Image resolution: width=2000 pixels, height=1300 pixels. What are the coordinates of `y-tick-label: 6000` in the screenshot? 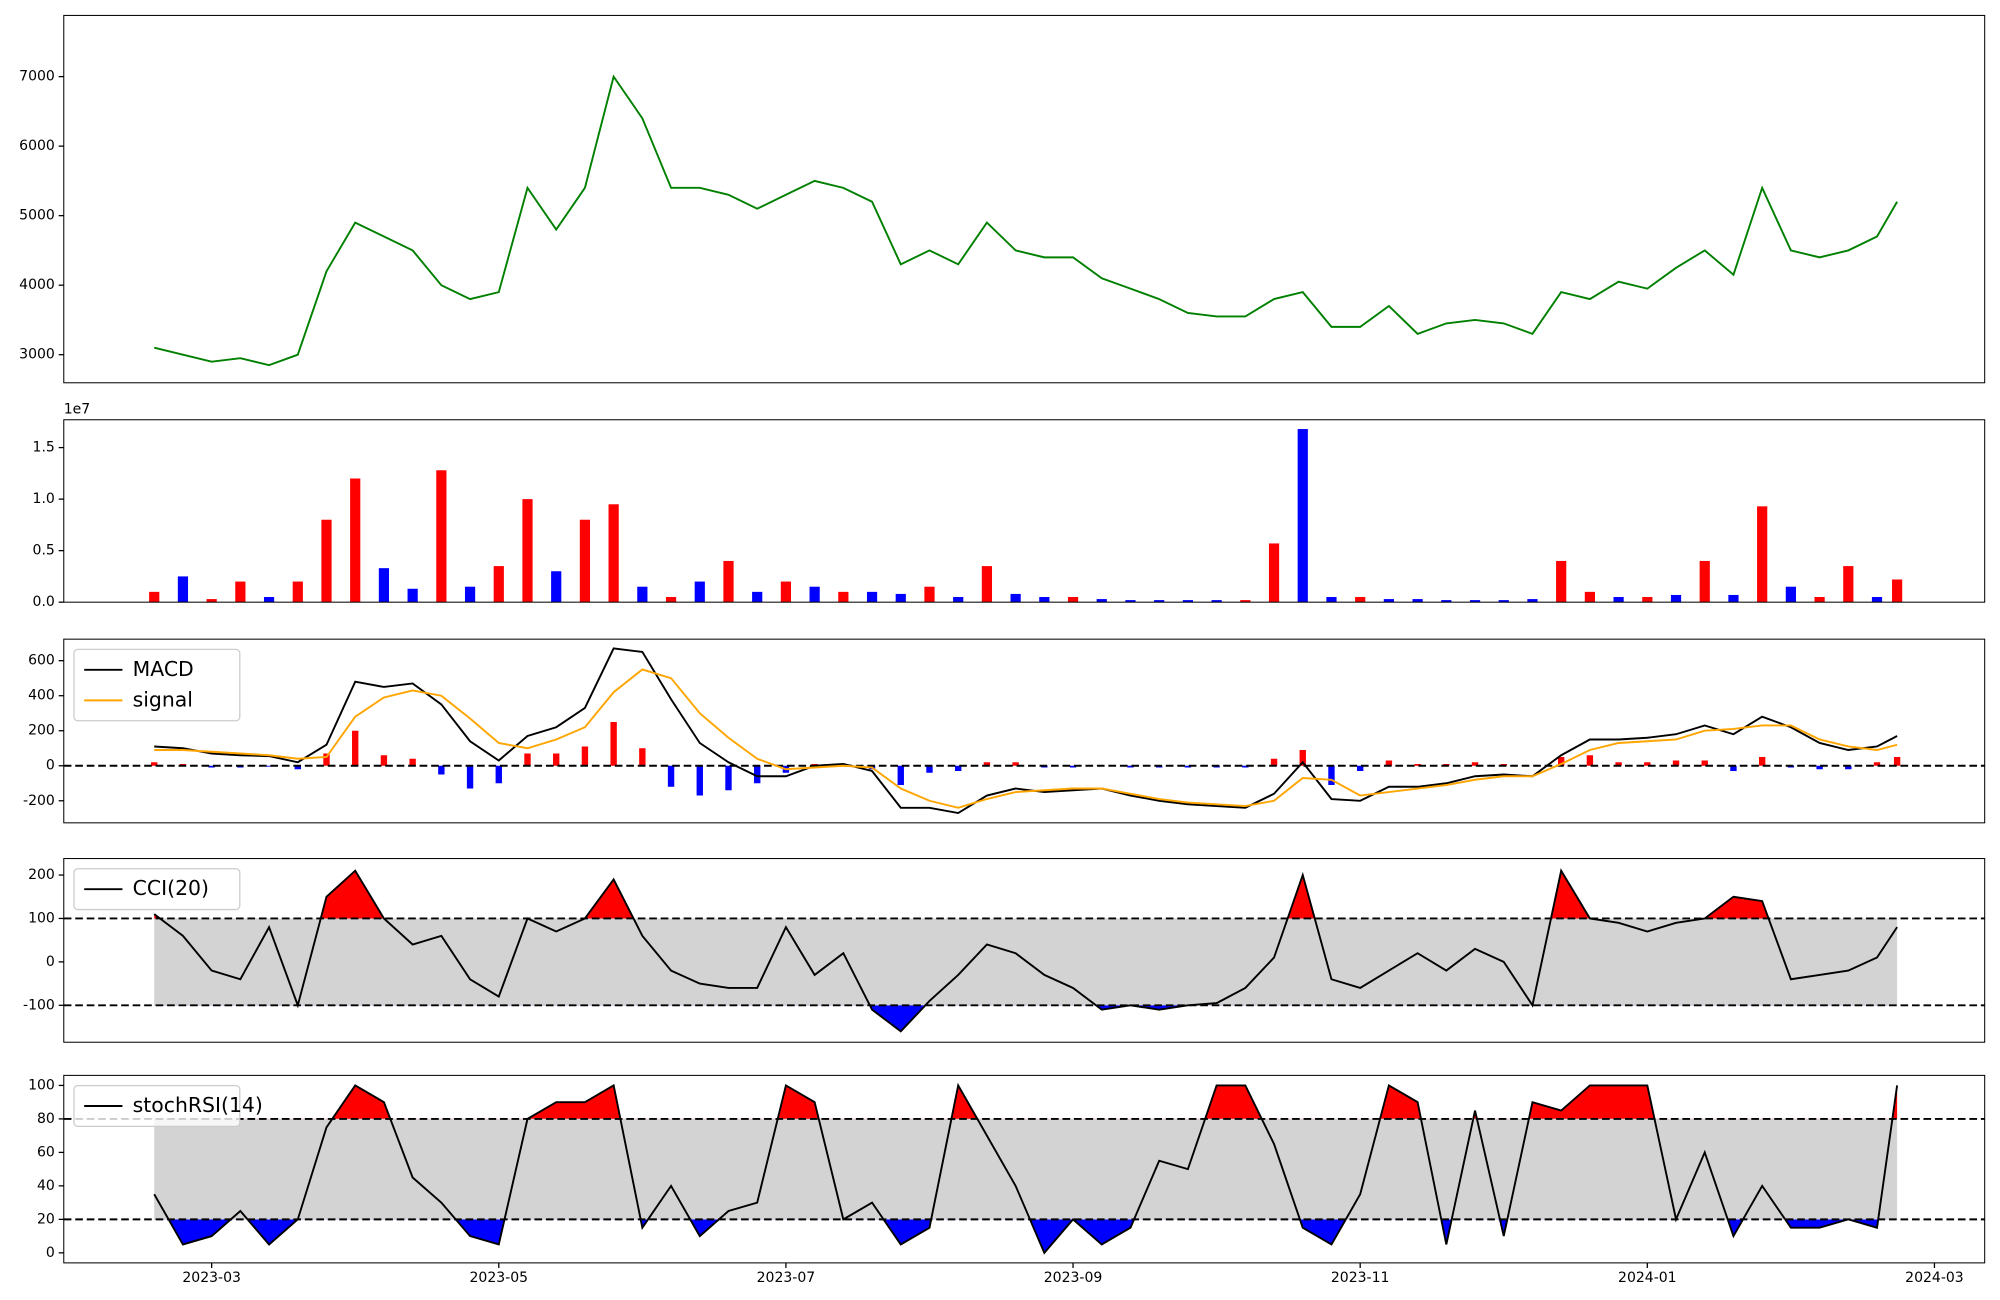 It's located at (37, 146).